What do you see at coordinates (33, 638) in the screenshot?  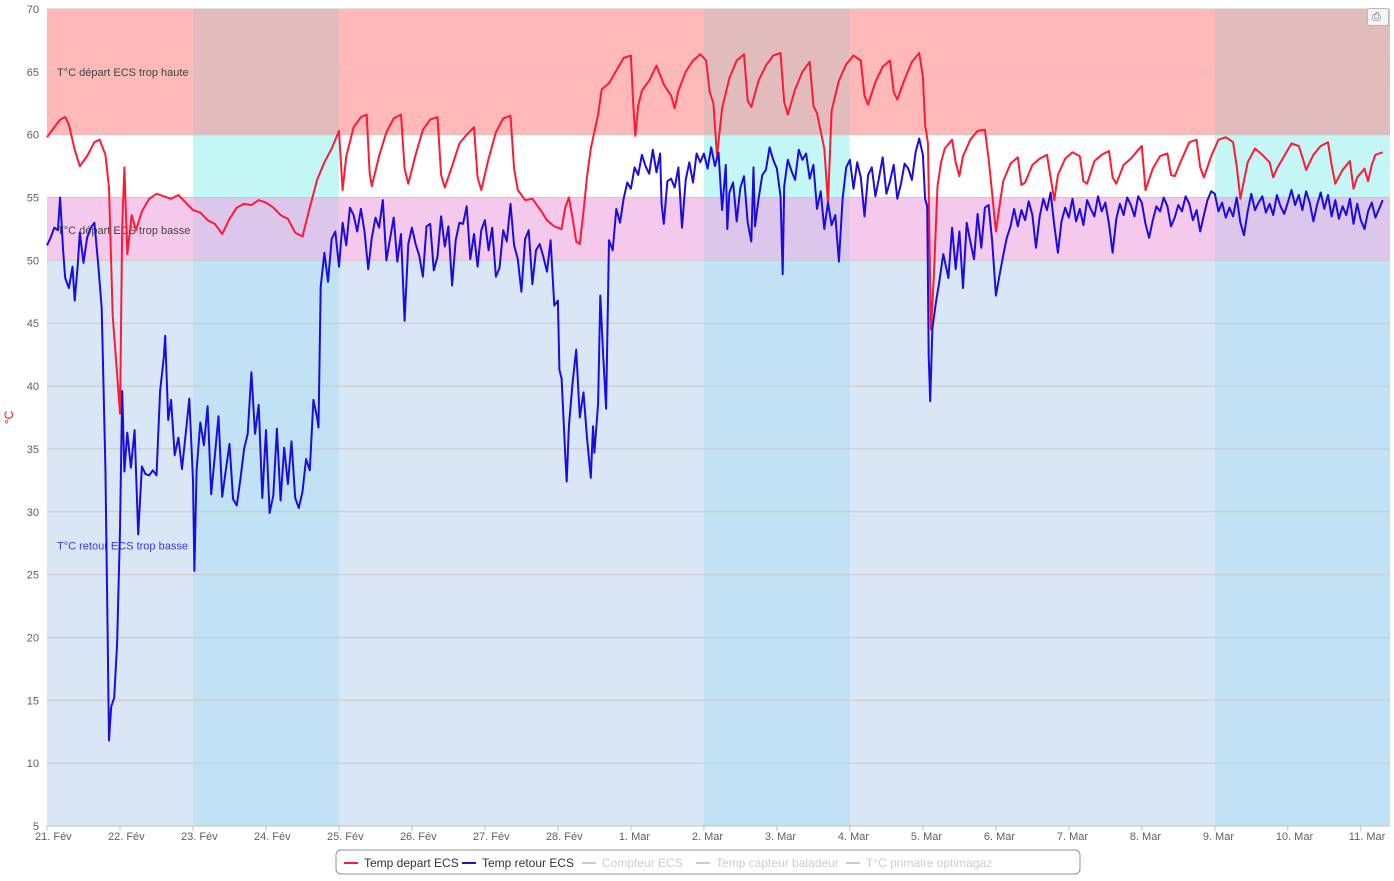 I see `y-tick-label: 20` at bounding box center [33, 638].